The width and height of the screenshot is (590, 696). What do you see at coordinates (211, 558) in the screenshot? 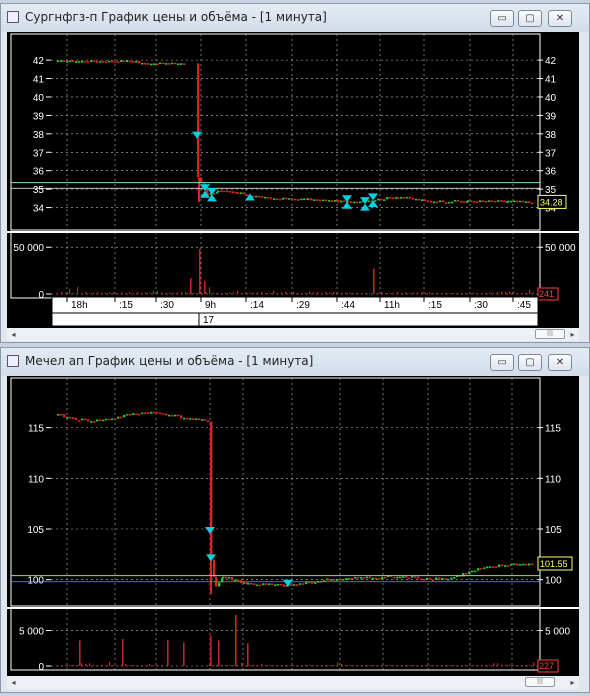
I see `sell-marker-icon` at bounding box center [211, 558].